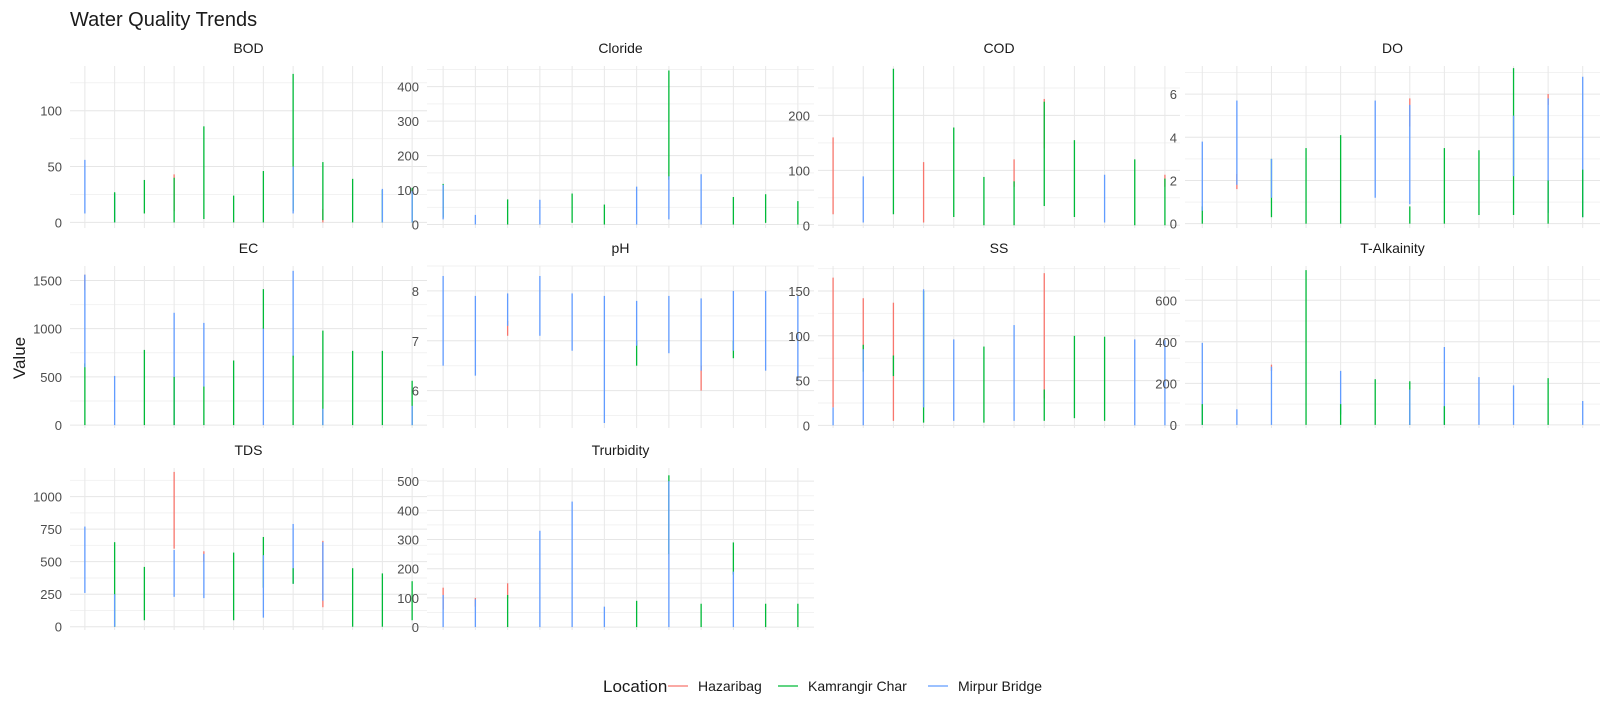  What do you see at coordinates (1392, 248) in the screenshot?
I see `panel-title: T-Alkainity` at bounding box center [1392, 248].